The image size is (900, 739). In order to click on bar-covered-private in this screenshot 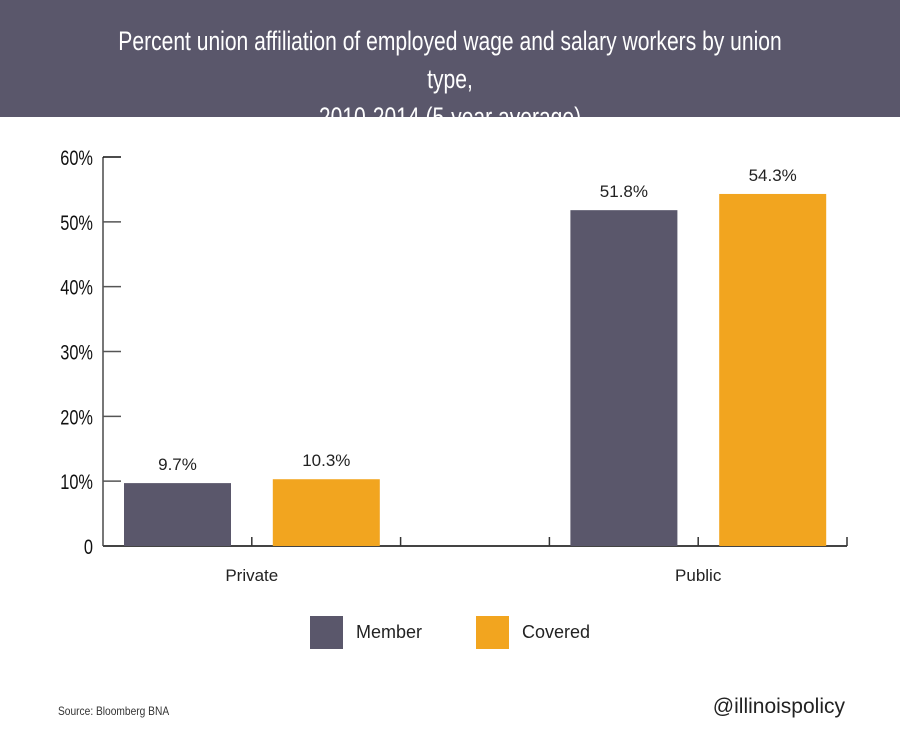, I will do `click(326, 512)`.